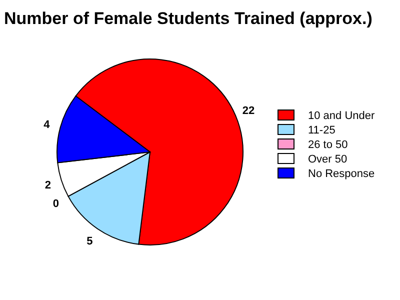 This screenshot has height=300, width=400. What do you see at coordinates (248, 111) in the screenshot?
I see `data-label: 22` at bounding box center [248, 111].